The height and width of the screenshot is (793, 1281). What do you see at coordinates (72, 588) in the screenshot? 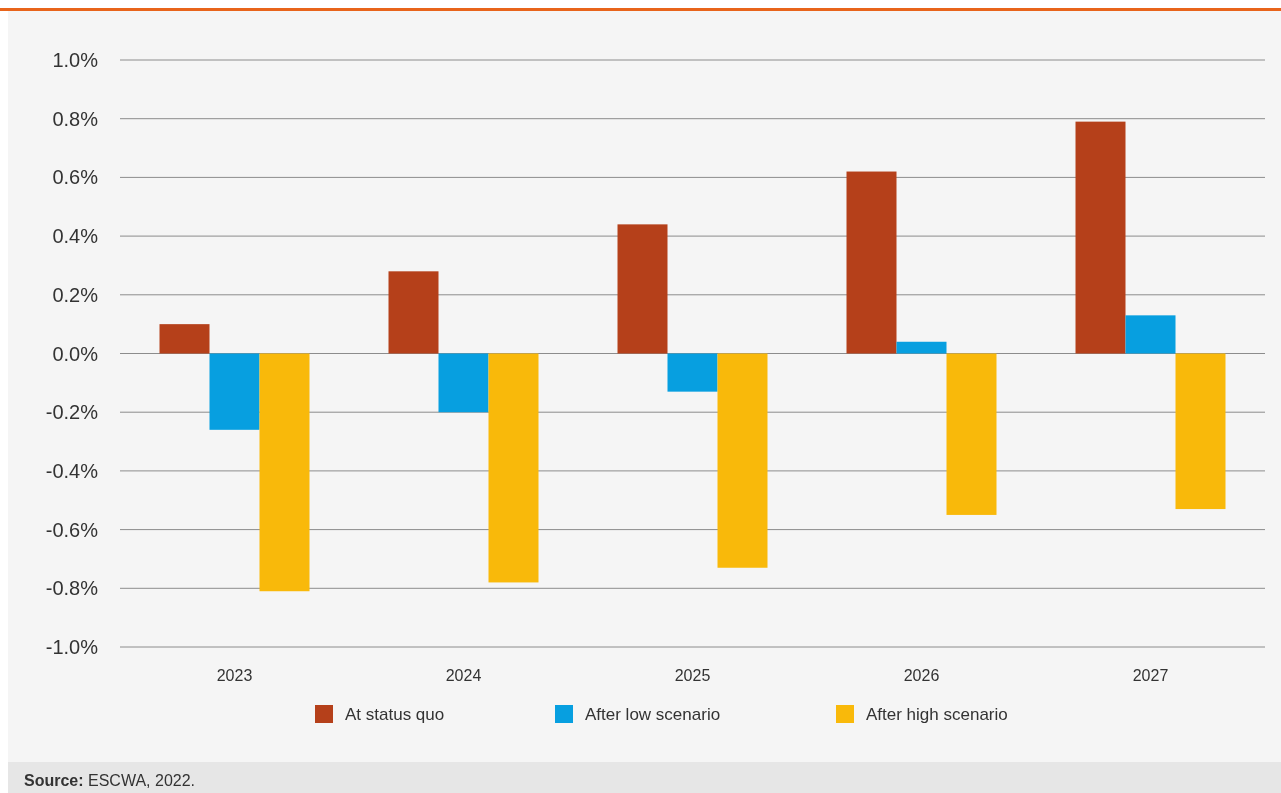
I see `y-tick-label: -0.8%` at bounding box center [72, 588].